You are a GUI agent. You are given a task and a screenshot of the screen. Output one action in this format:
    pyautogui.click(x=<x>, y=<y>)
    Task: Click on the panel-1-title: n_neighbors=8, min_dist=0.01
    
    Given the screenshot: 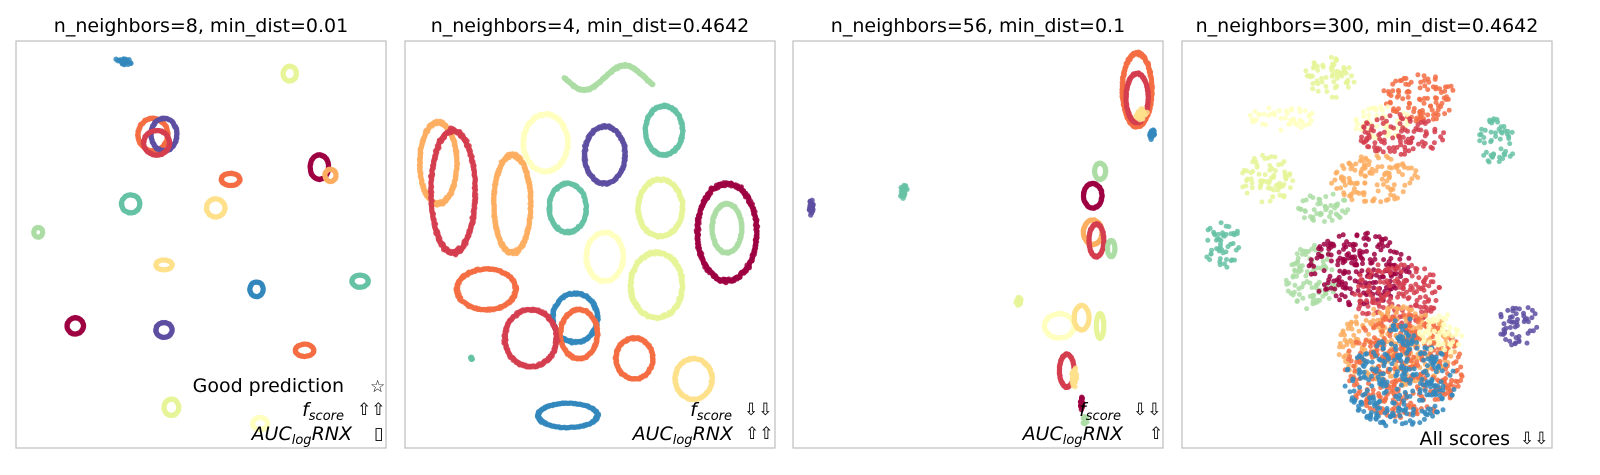 What is the action you would take?
    pyautogui.click(x=201, y=26)
    